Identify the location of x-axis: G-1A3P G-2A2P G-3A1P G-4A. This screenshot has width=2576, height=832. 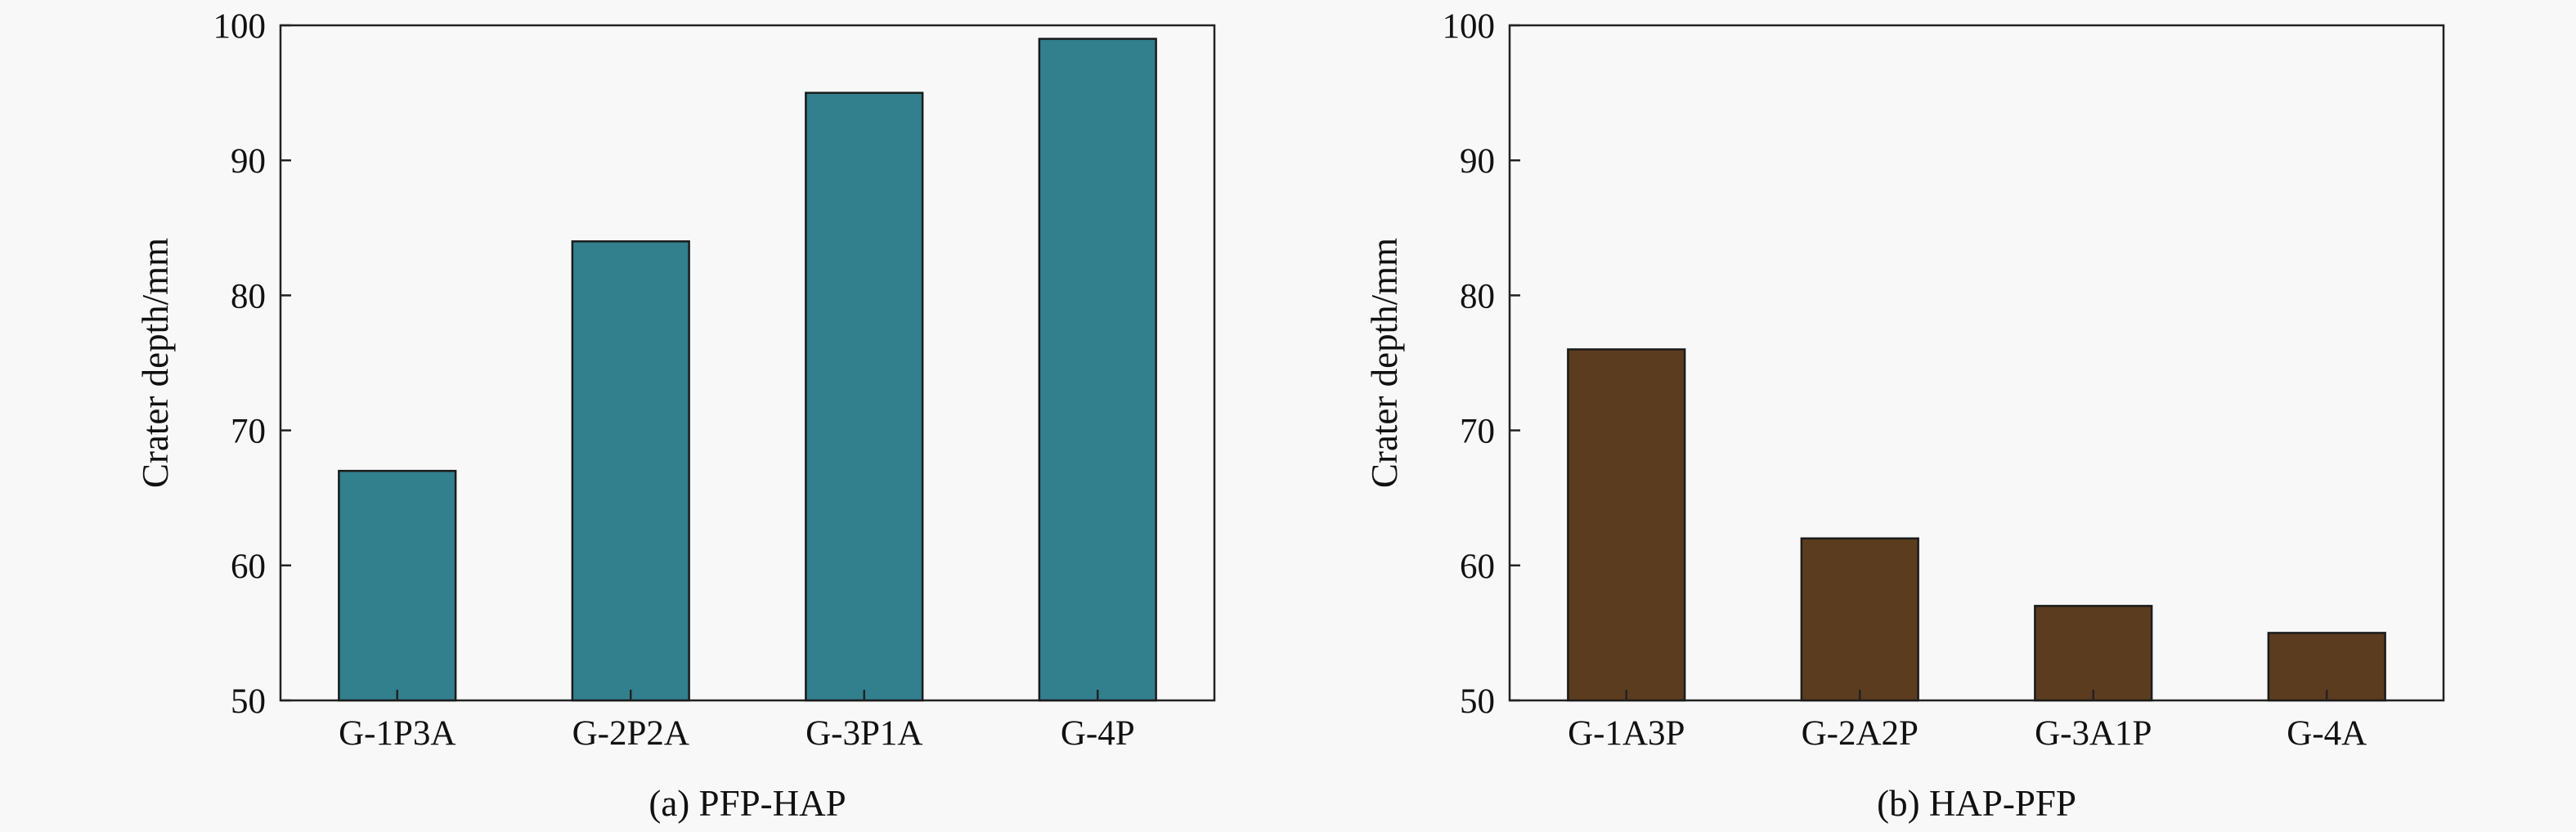
(1967, 721).